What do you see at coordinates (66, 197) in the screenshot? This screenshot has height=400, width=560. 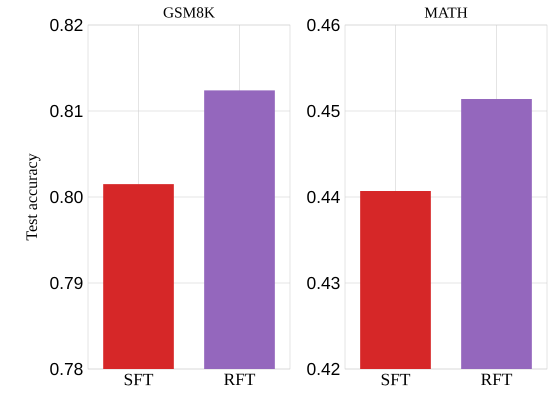 I see `y-tick-label: 0.80` at bounding box center [66, 197].